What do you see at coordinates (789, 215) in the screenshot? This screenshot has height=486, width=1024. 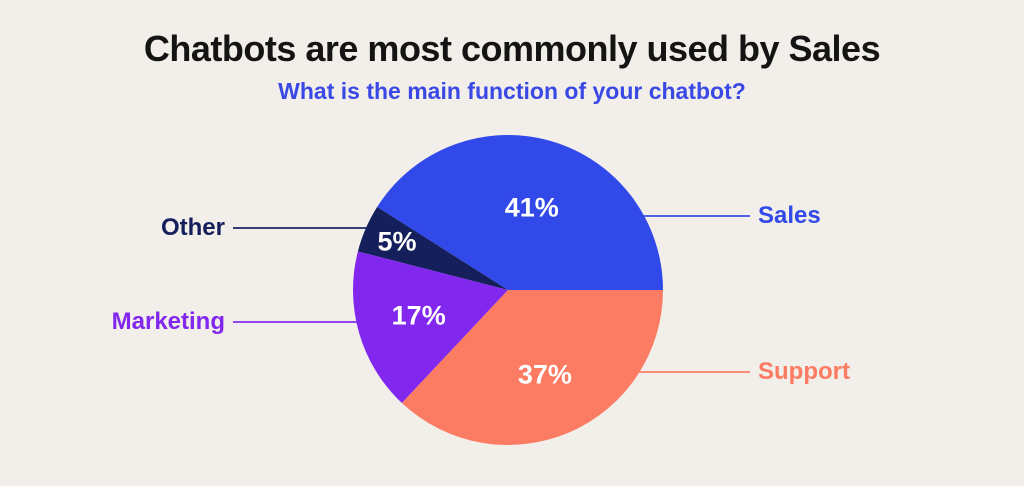 I see `callout-label-sales: Sales` at bounding box center [789, 215].